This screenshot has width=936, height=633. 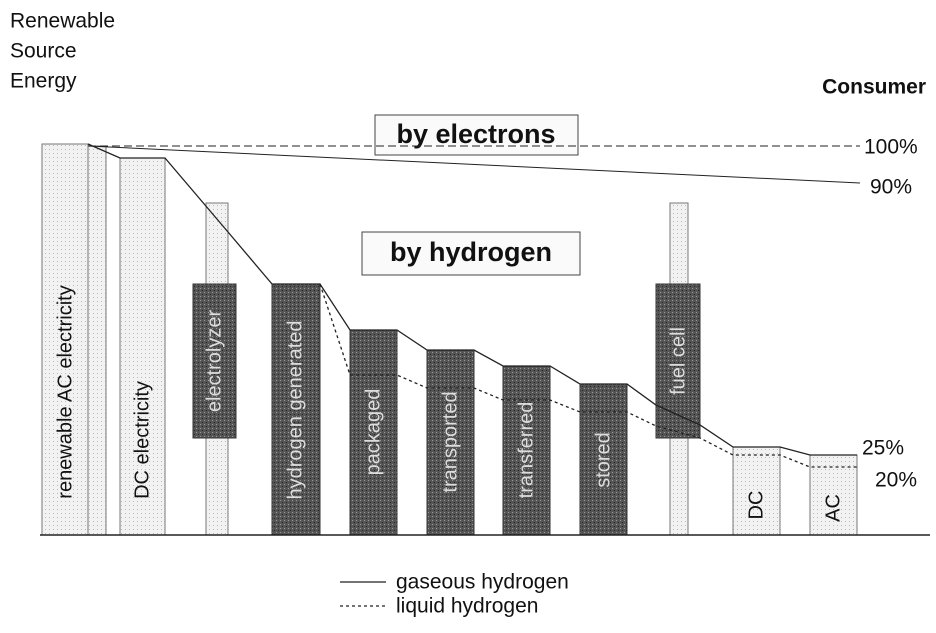 I want to click on stage-label: stored, so click(x=603, y=460).